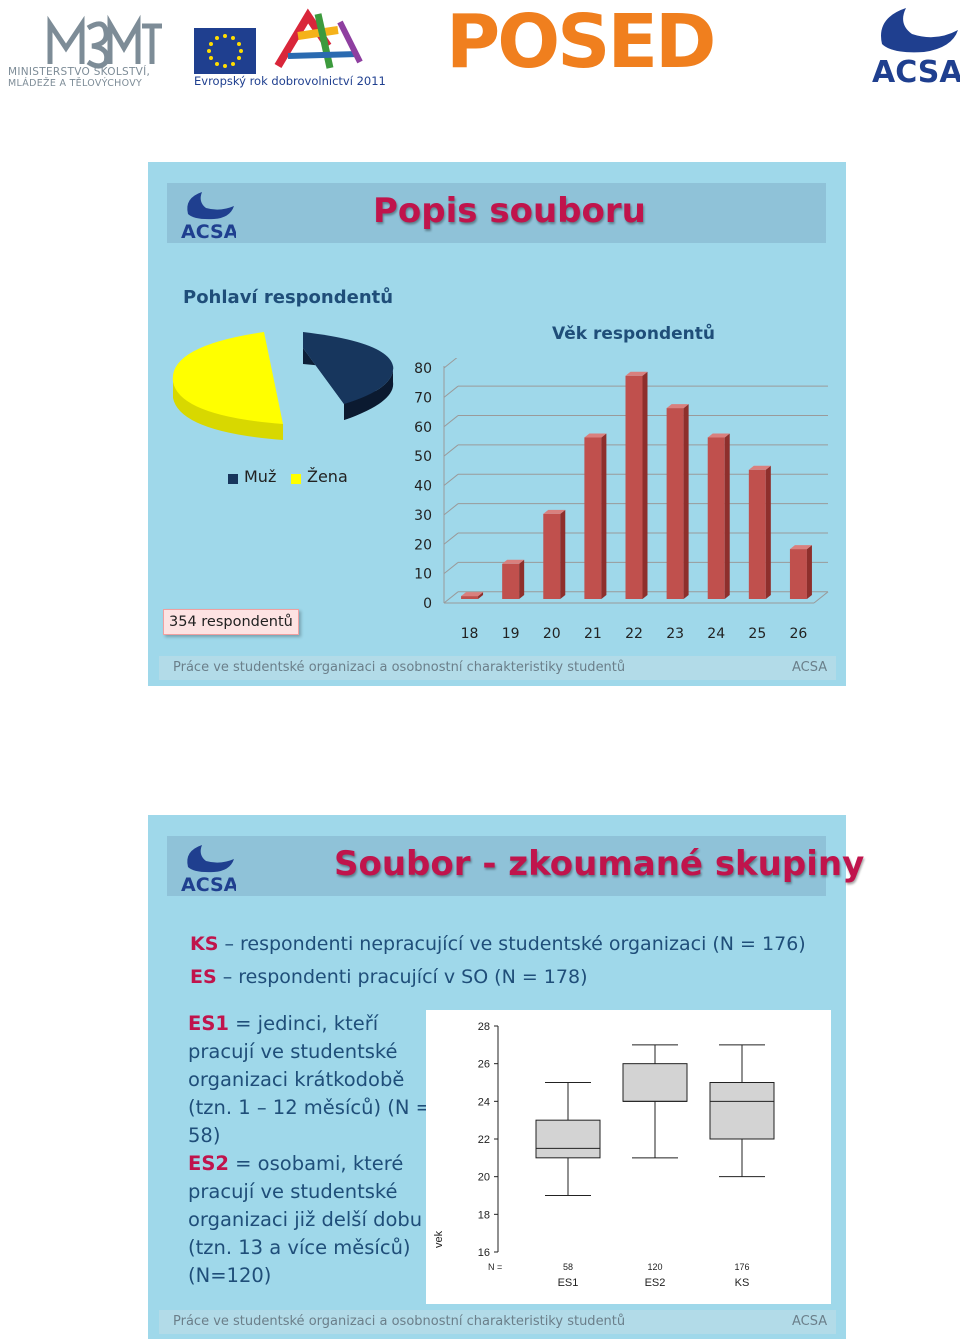 This screenshot has height=1339, width=960. Describe the element at coordinates (654, 1267) in the screenshot. I see `box-n-value: 120` at that location.